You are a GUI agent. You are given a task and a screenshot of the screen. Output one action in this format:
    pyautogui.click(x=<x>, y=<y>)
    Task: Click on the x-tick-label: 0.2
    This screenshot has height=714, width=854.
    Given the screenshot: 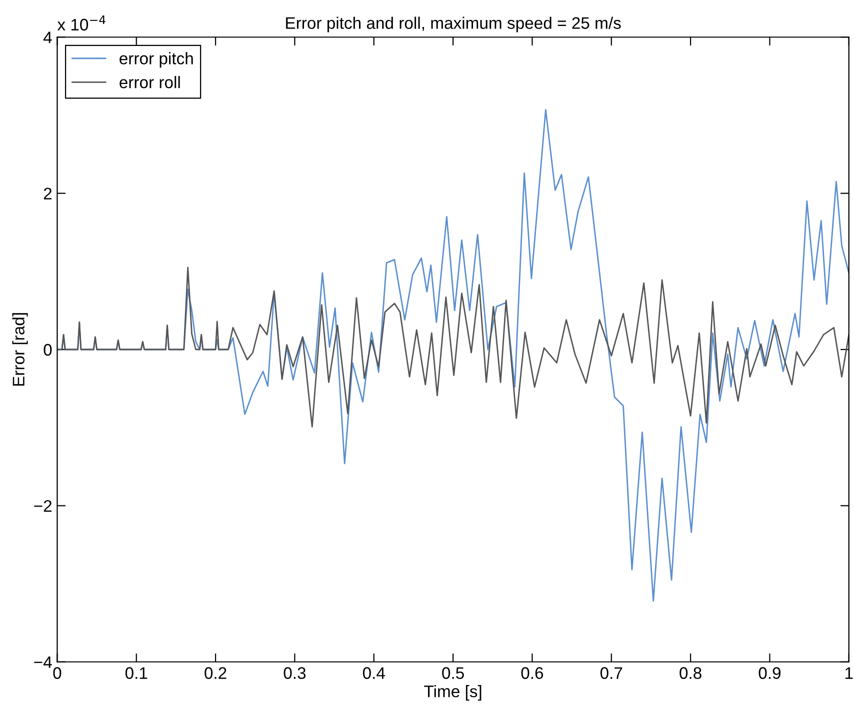 What is the action you would take?
    pyautogui.click(x=215, y=673)
    